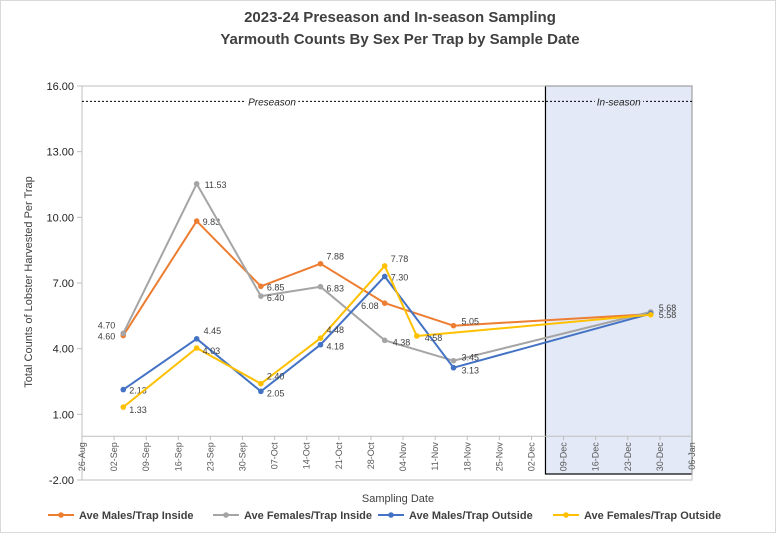 The height and width of the screenshot is (533, 776). I want to click on x-tick-label: 16-Dec, so click(596, 457).